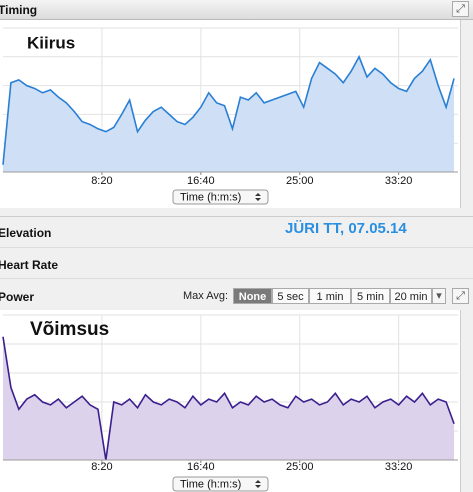 This screenshot has width=473, height=492. I want to click on section-label: Elevation, so click(26, 233).